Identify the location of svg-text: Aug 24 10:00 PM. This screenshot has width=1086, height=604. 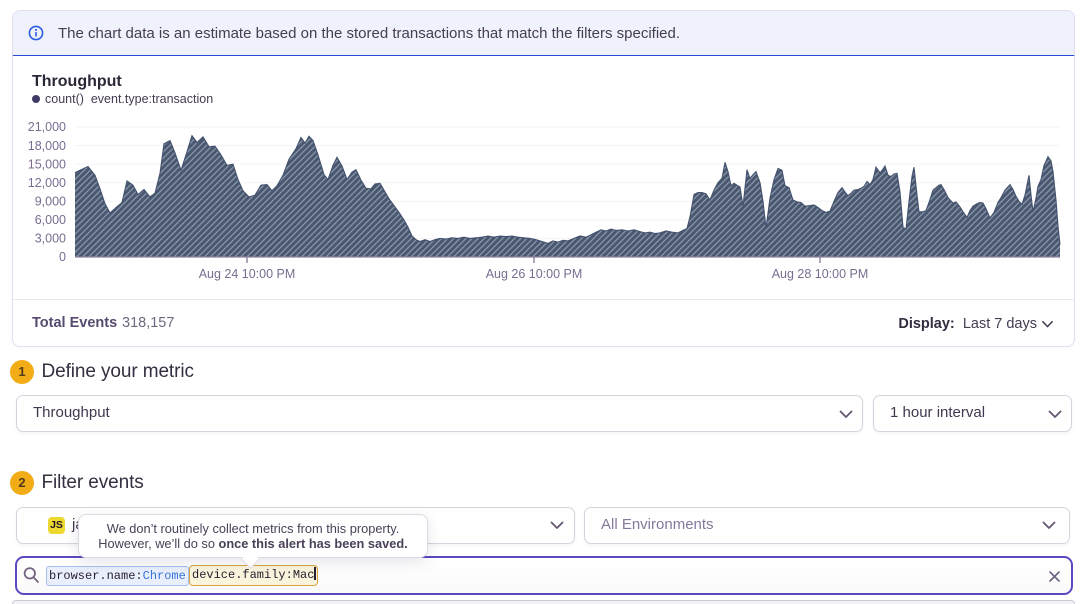
(247, 274).